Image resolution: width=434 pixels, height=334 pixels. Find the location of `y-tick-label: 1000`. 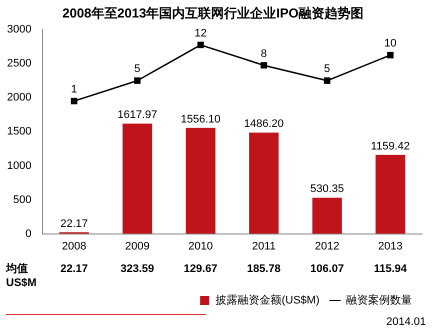

y-tick-label: 1000 is located at coordinates (19, 166).